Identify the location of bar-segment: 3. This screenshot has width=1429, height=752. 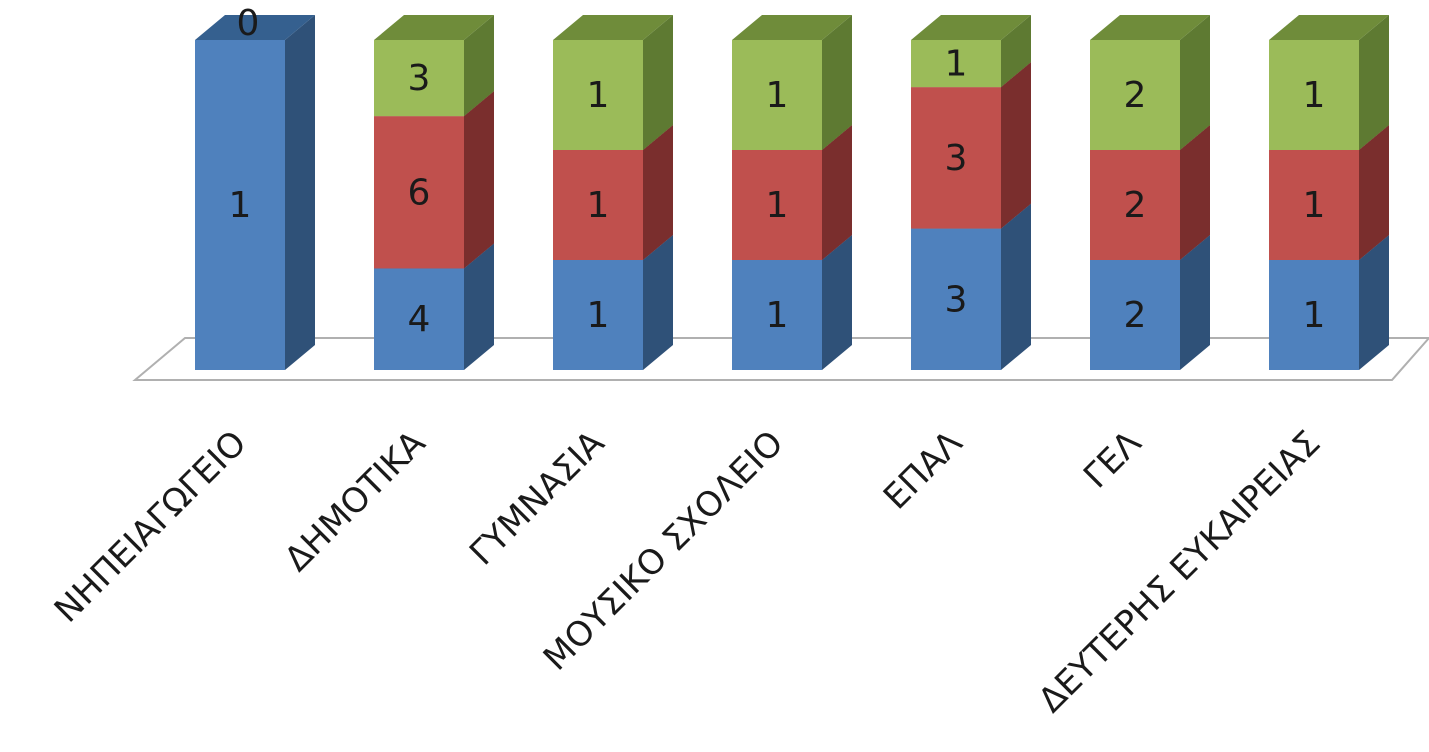
(434, 66).